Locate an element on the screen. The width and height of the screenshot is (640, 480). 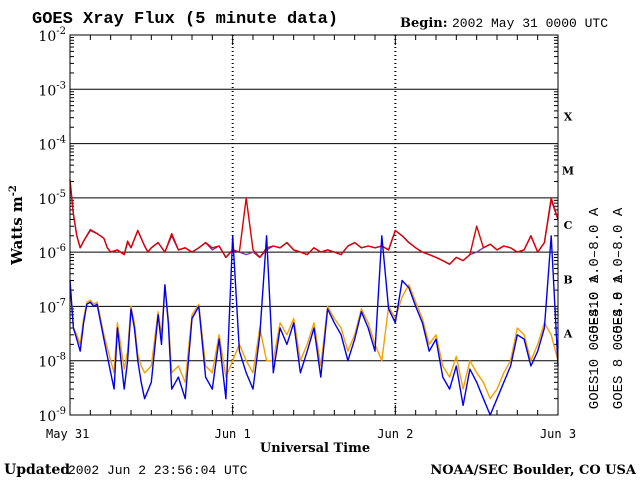
begin-label: Begin: is located at coordinates (424, 23).